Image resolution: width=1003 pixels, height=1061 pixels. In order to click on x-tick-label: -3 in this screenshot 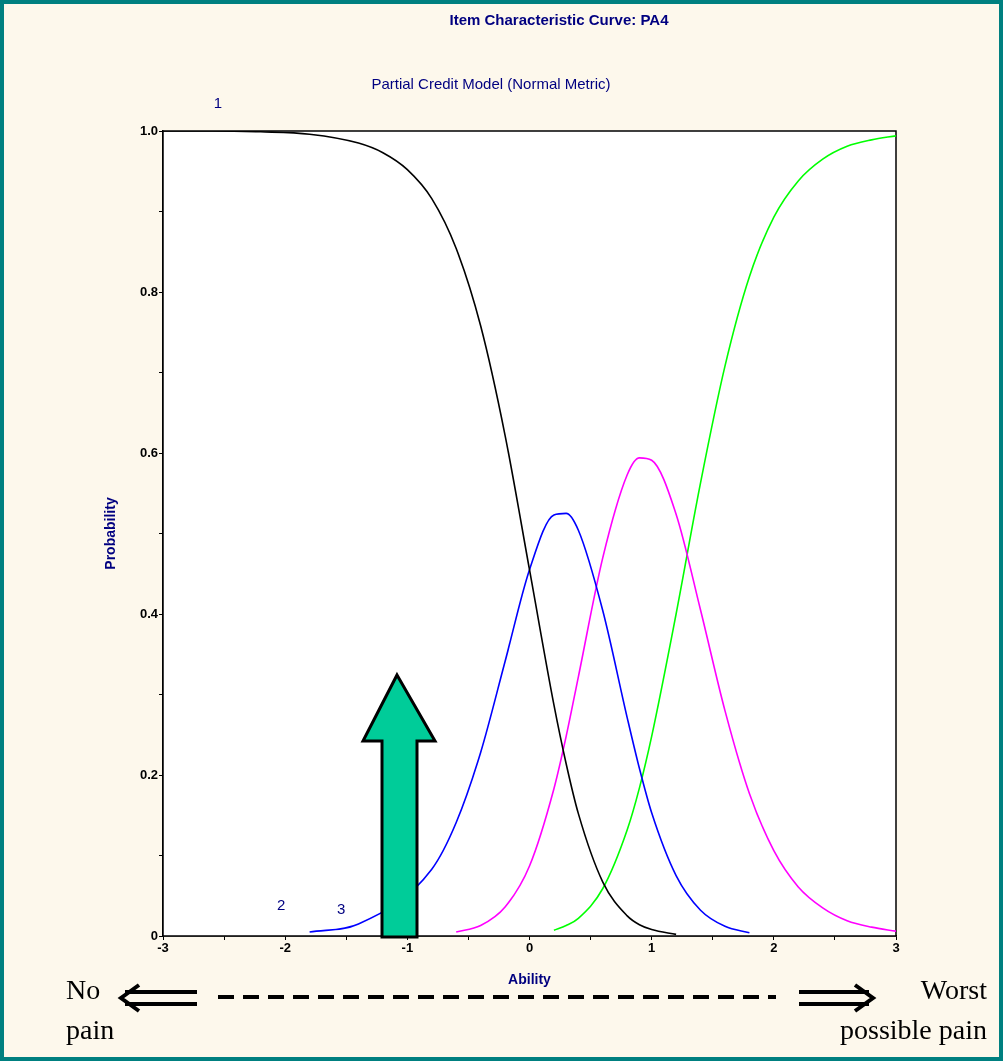, I will do `click(163, 948)`.